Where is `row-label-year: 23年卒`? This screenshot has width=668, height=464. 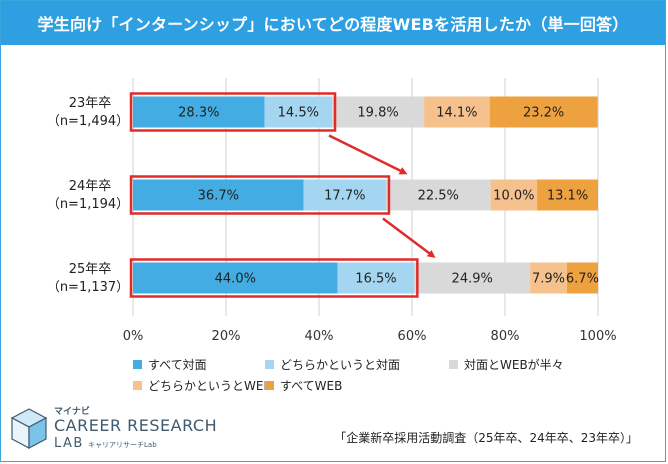 row-label-year: 23年卒 is located at coordinates (90, 103).